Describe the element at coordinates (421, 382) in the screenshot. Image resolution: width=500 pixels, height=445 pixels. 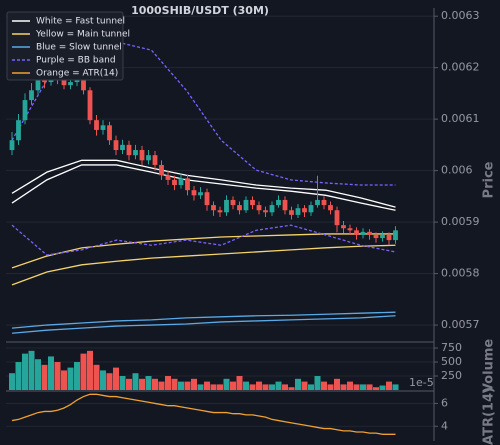
I see `volume-offset-label: 1e-5` at that location.